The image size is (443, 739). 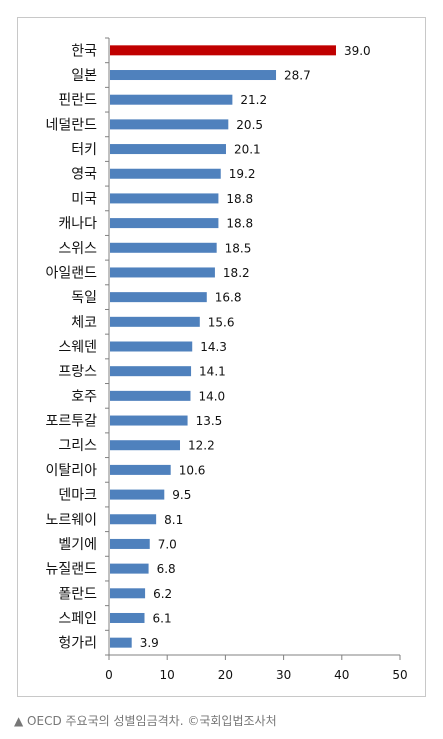 What do you see at coordinates (236, 273) in the screenshot?
I see `value-label: 18.2` at bounding box center [236, 273].